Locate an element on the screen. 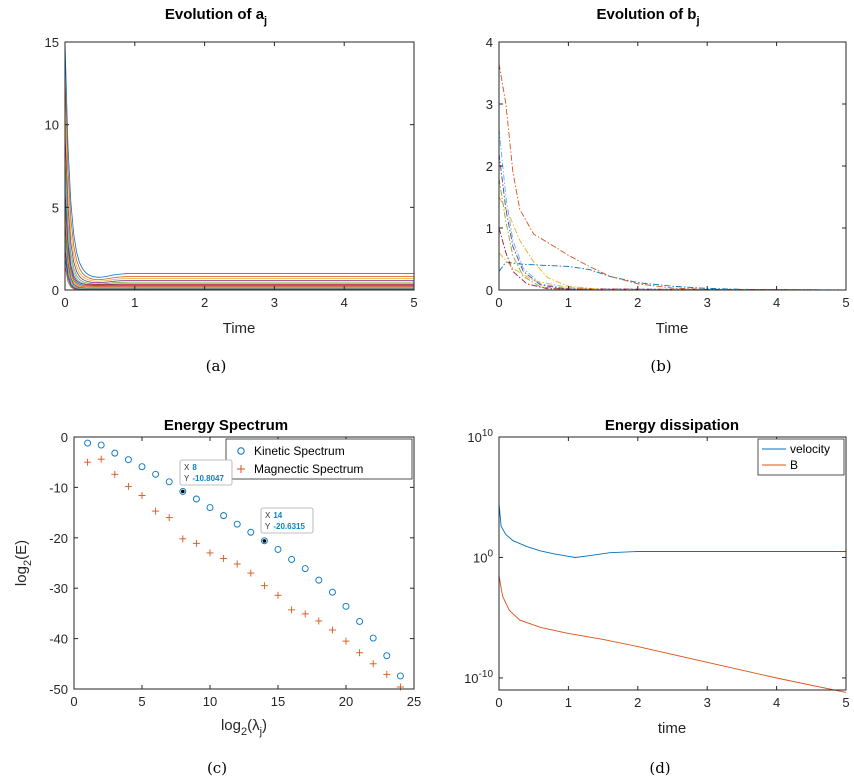 This screenshot has height=783, width=854. y-tick-label: 2 is located at coordinates (489, 166).